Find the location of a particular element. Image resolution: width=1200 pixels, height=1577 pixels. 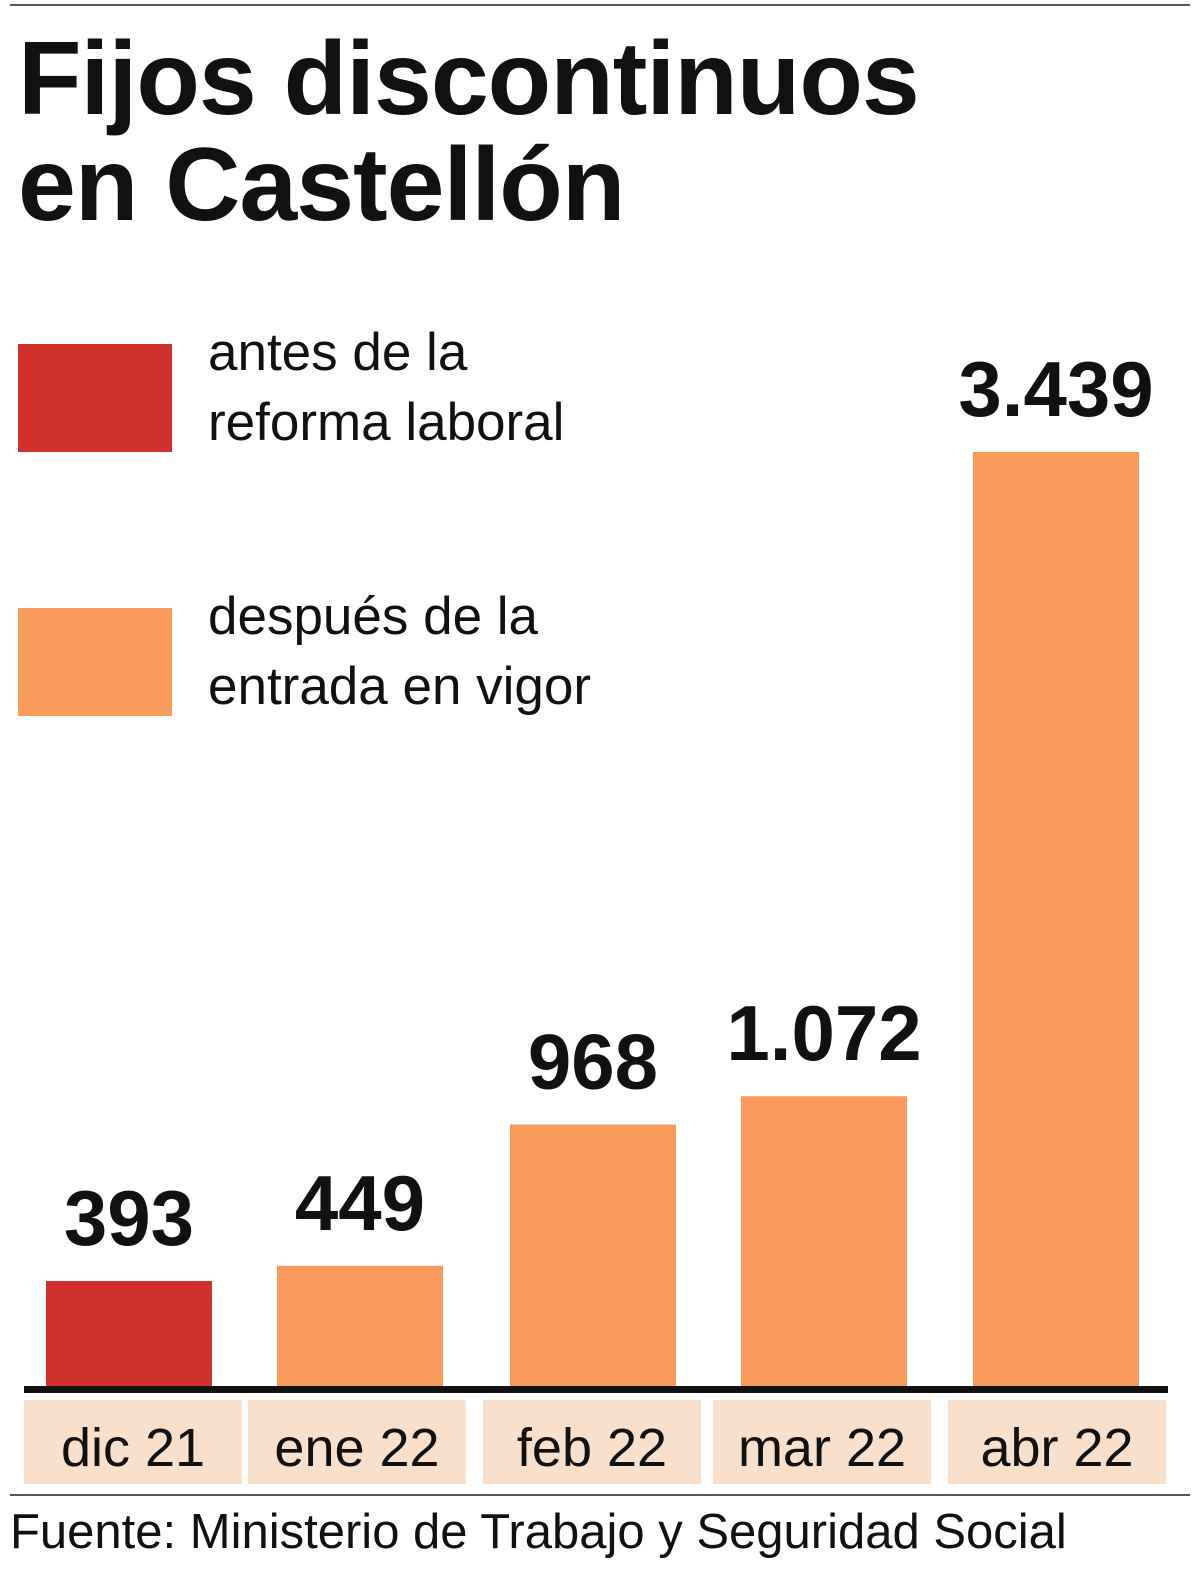

legend-swatch-despues is located at coordinates (95, 662).